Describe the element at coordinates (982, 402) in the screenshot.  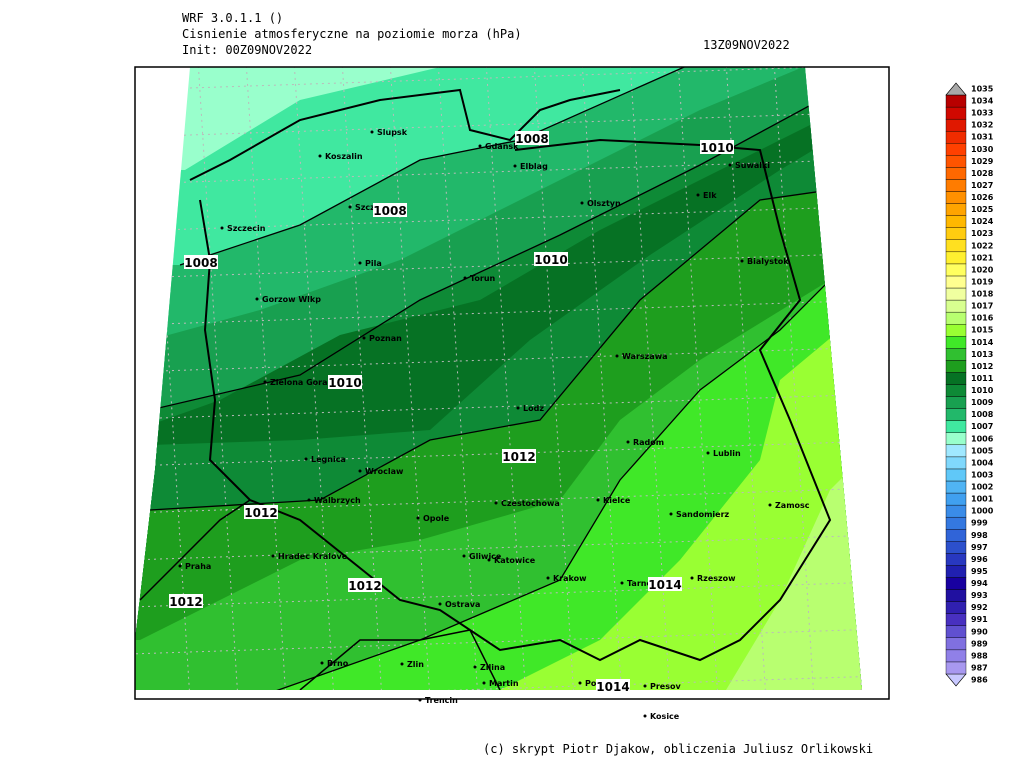
I see `legend-label: 1009` at that location.